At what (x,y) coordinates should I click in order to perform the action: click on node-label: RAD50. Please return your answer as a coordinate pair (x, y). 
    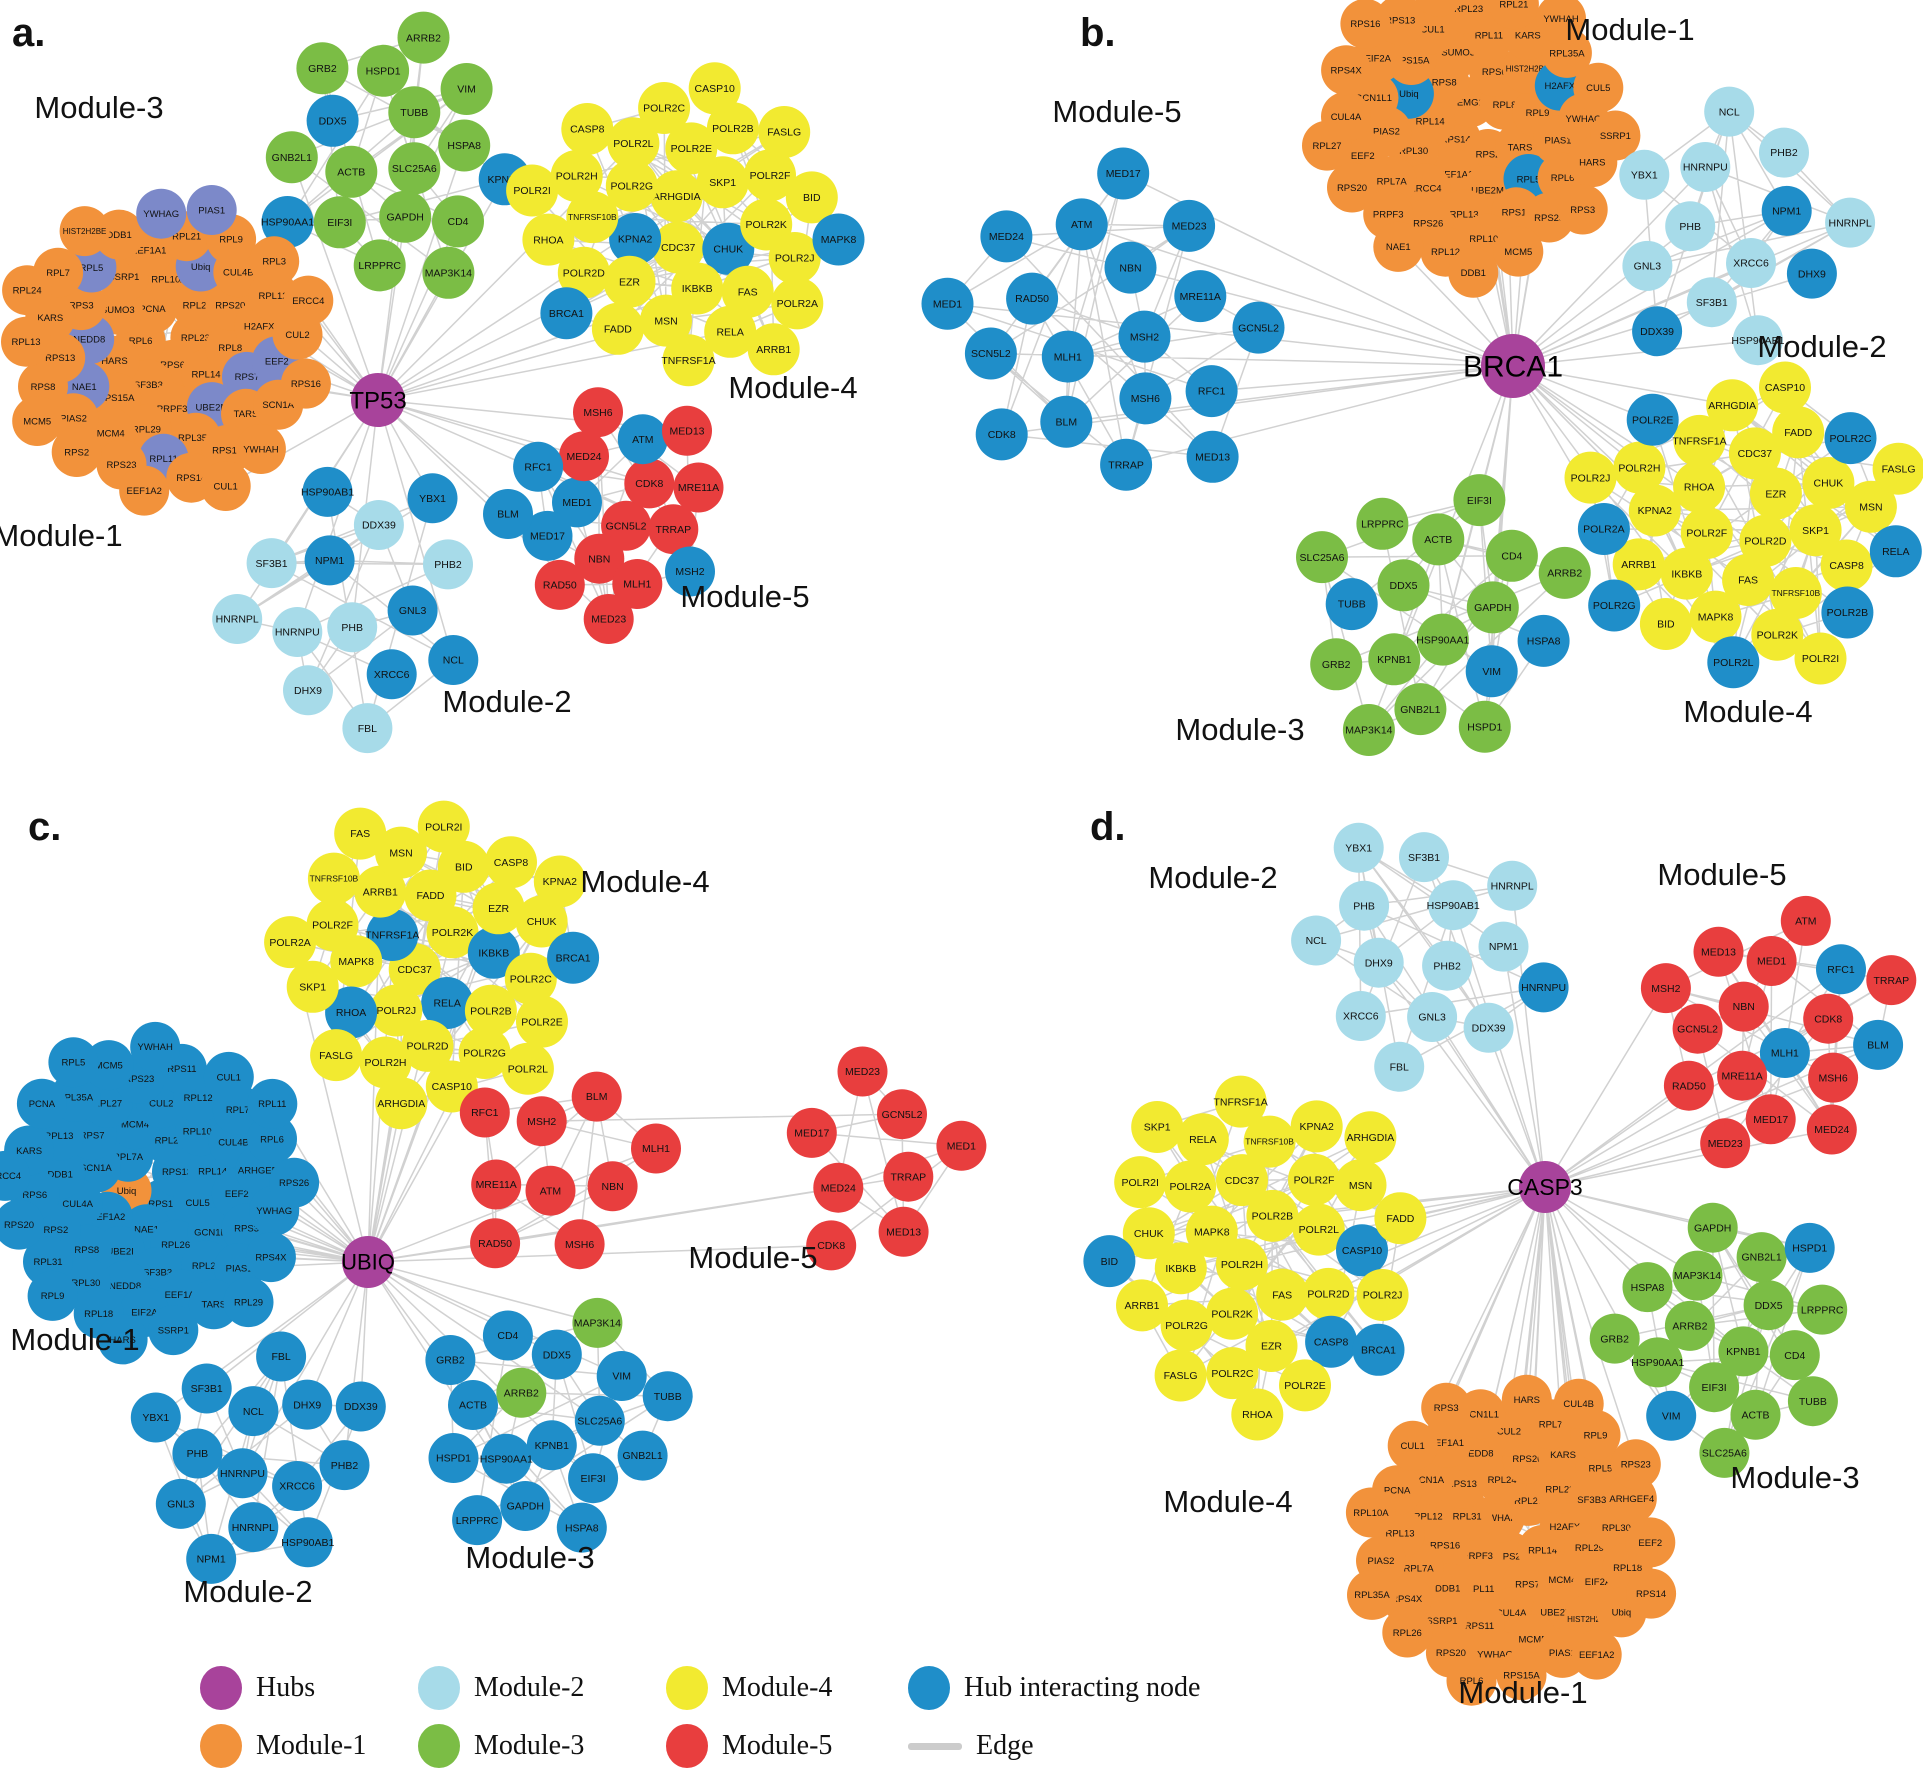
    Looking at the image, I should click on (1032, 299).